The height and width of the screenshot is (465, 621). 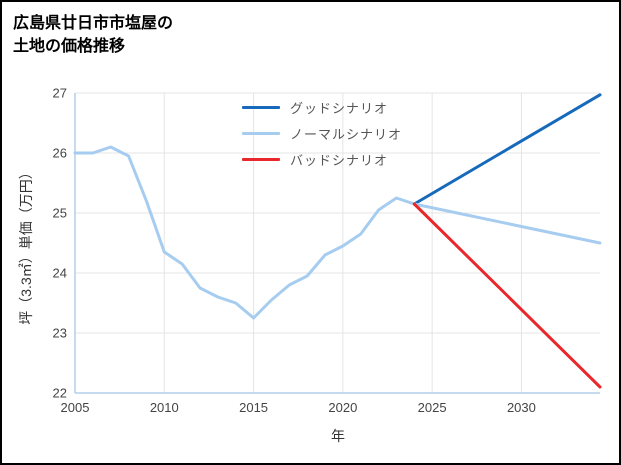 What do you see at coordinates (69, 46) in the screenshot?
I see `page-title-line2: 土地の価格推移` at bounding box center [69, 46].